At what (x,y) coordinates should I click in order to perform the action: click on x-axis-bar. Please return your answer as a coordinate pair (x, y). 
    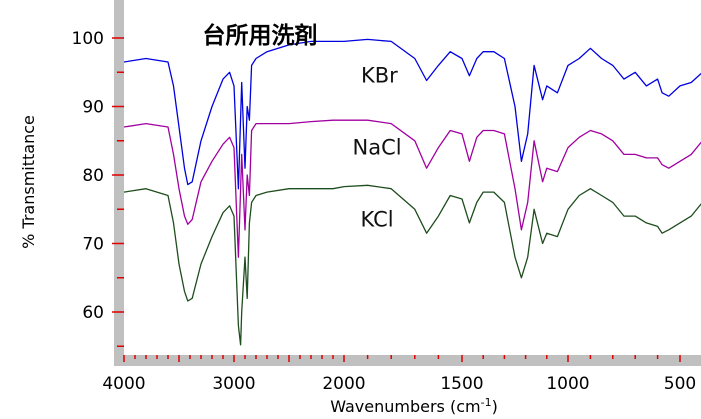
    Looking at the image, I should click on (407, 360).